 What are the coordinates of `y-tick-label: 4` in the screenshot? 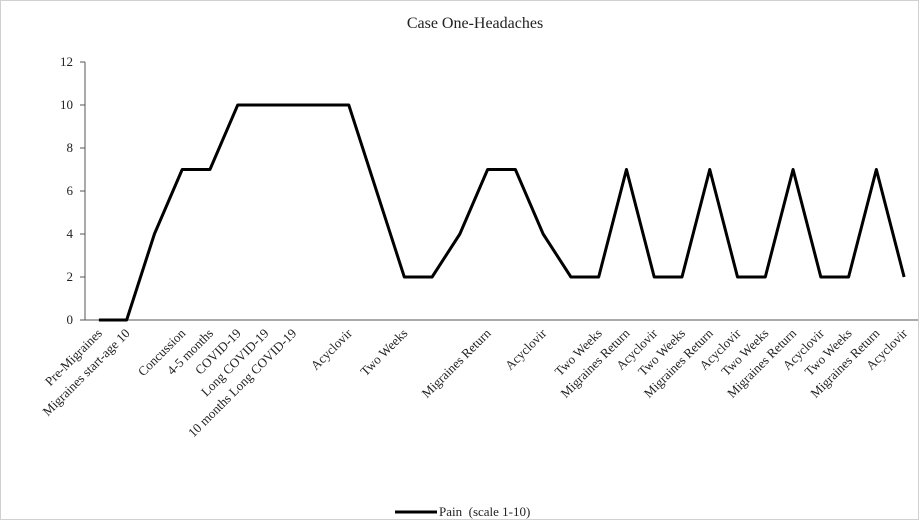 It's located at (70, 233).